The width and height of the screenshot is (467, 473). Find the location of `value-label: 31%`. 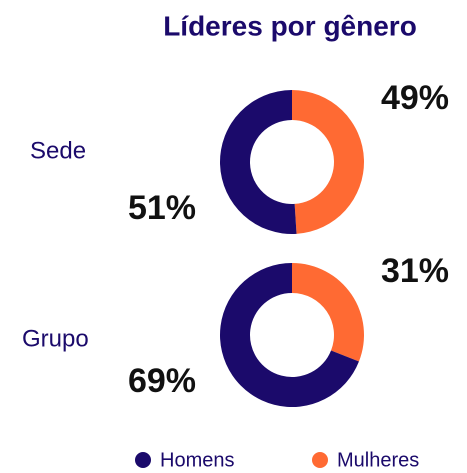

value-label: 31% is located at coordinates (415, 271).